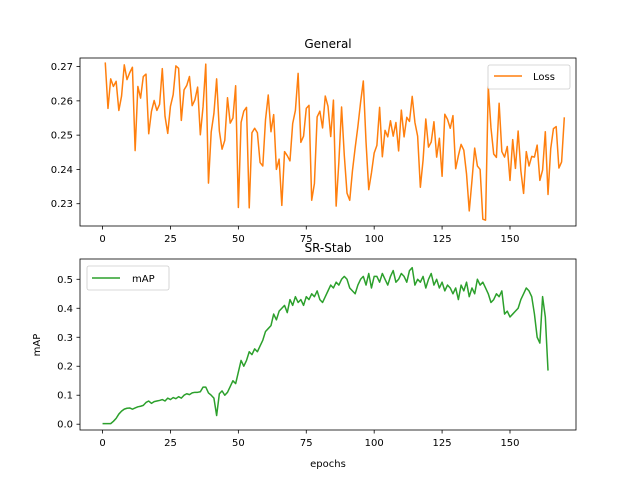 The height and width of the screenshot is (480, 640). Describe the element at coordinates (62, 204) in the screenshot. I see `loss-y-tick-label: 0.23` at that location.